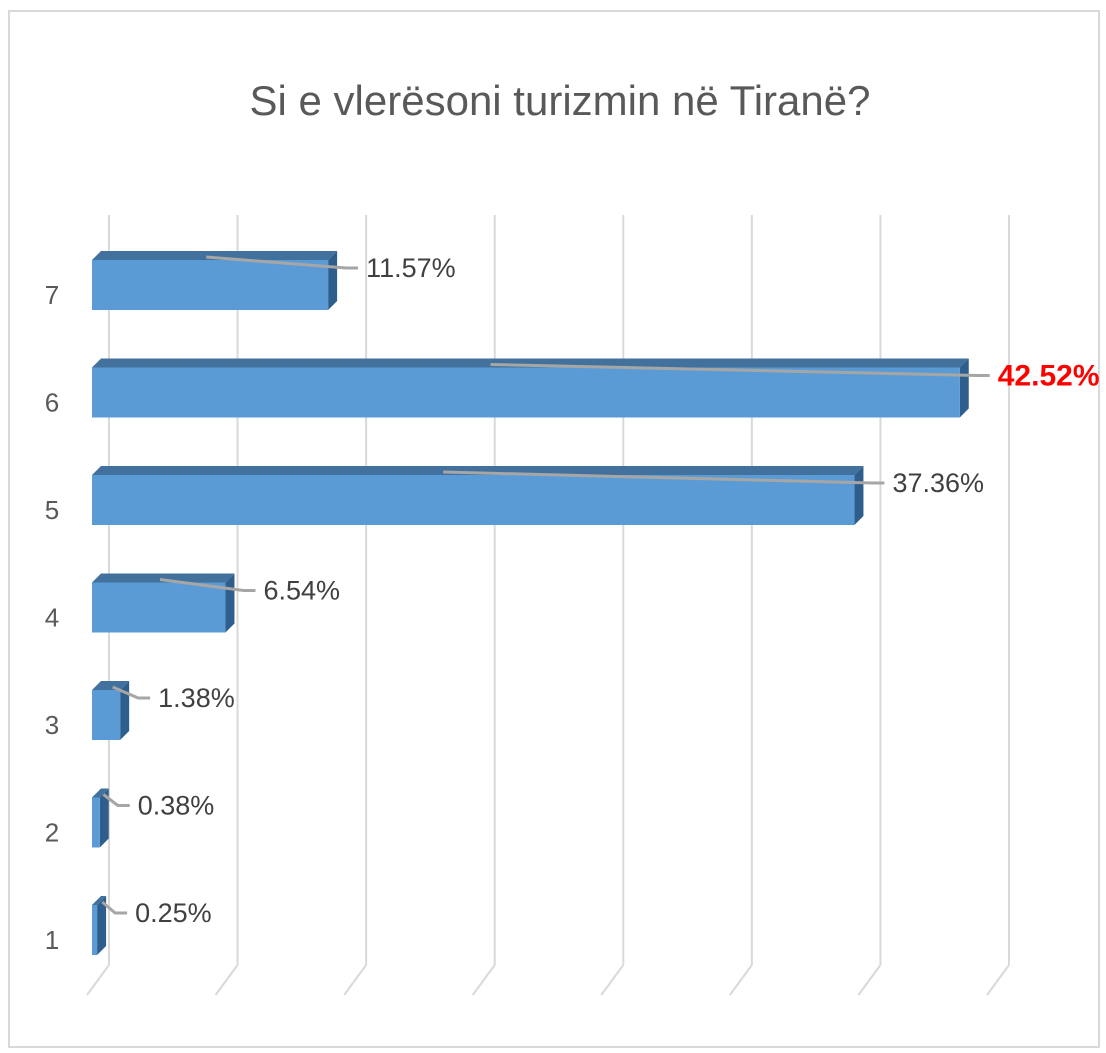  Describe the element at coordinates (52, 295) in the screenshot. I see `y-tick-label: 7` at that location.